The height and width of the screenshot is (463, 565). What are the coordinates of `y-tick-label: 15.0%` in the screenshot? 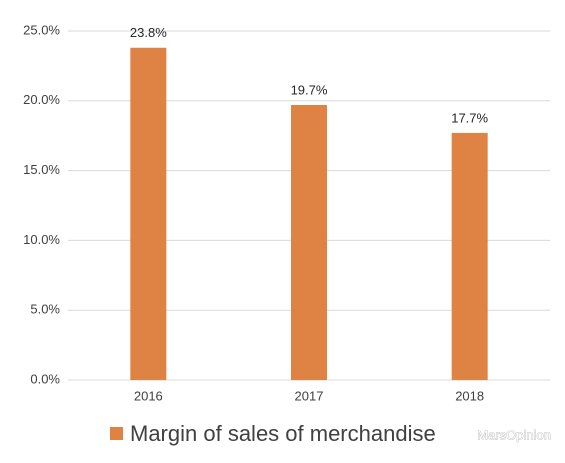 It's located at (41, 169).